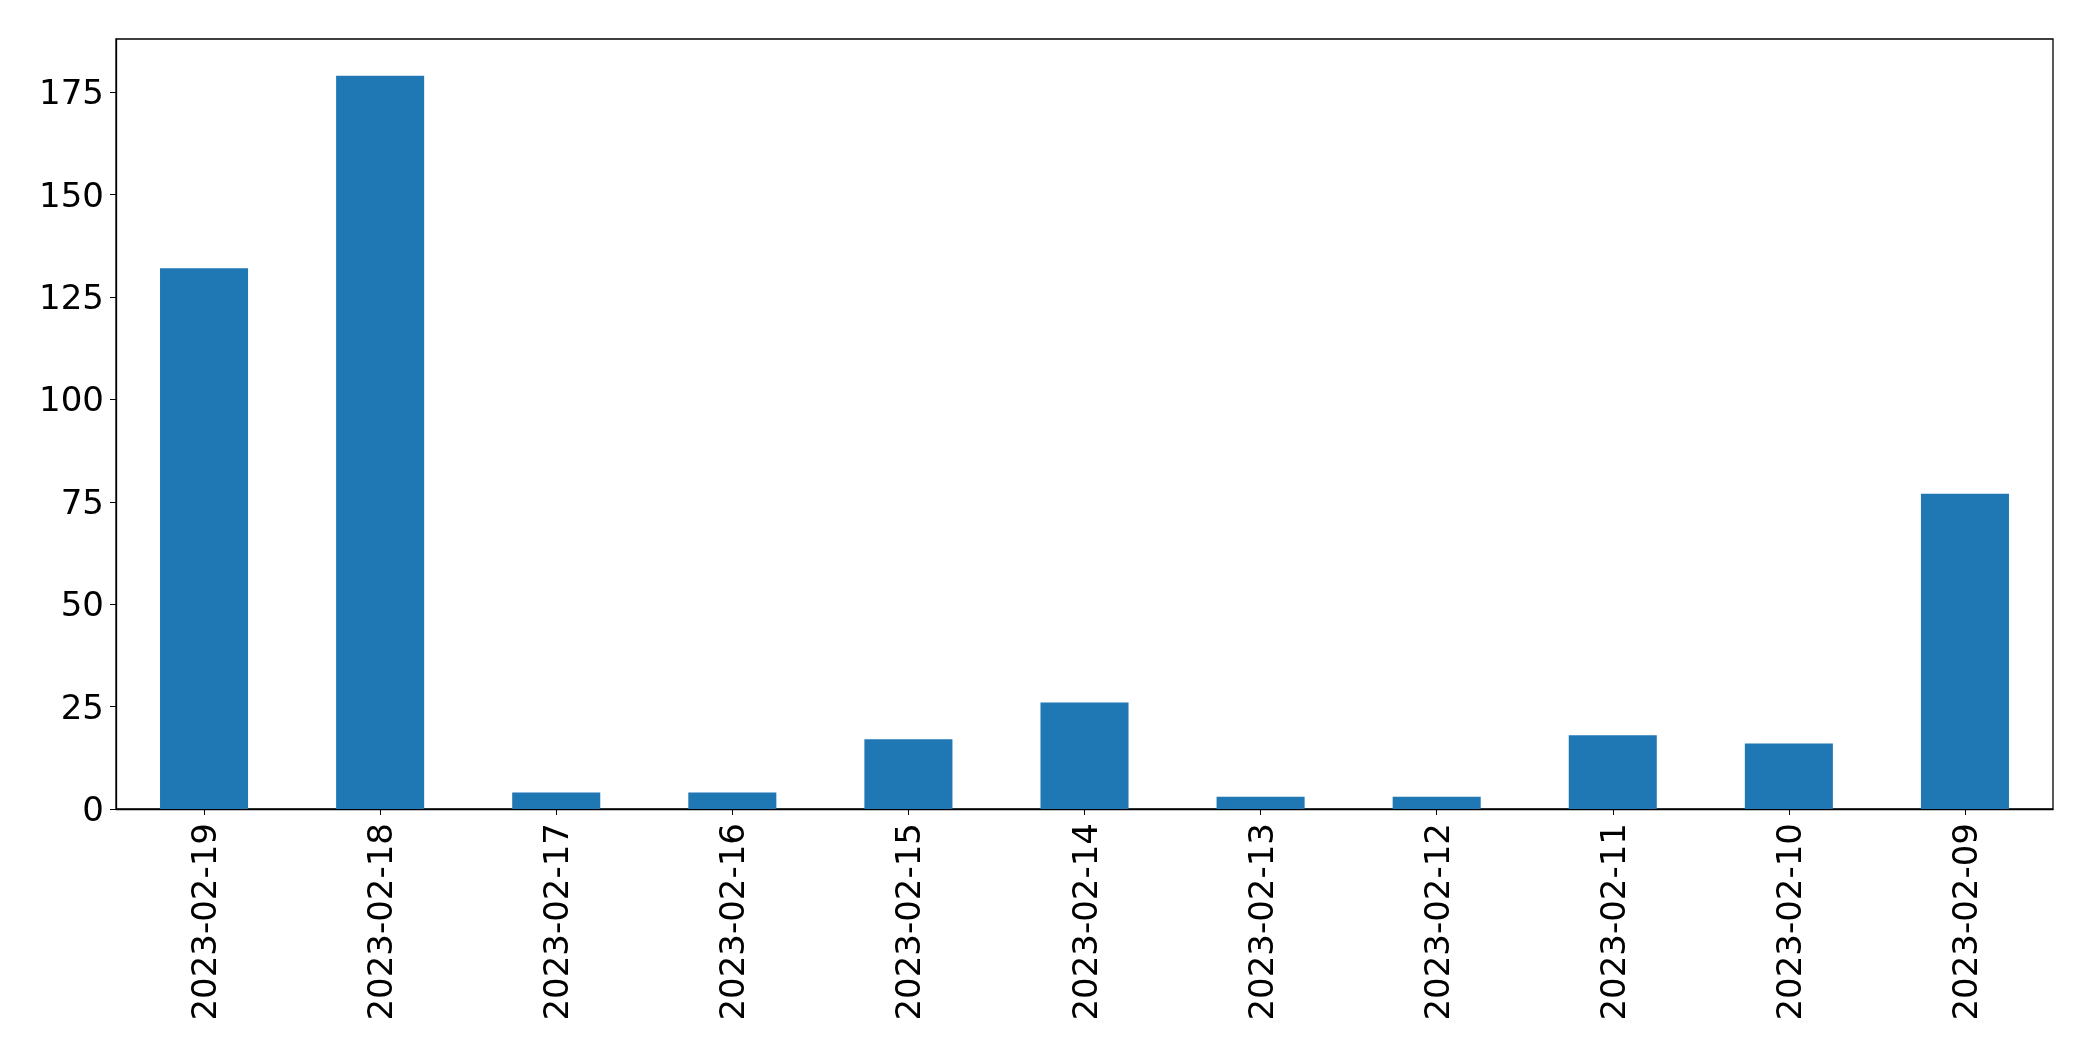 The height and width of the screenshot is (1061, 2093). What do you see at coordinates (204, 922) in the screenshot?
I see `x-tick-label: 2023-02-19` at bounding box center [204, 922].